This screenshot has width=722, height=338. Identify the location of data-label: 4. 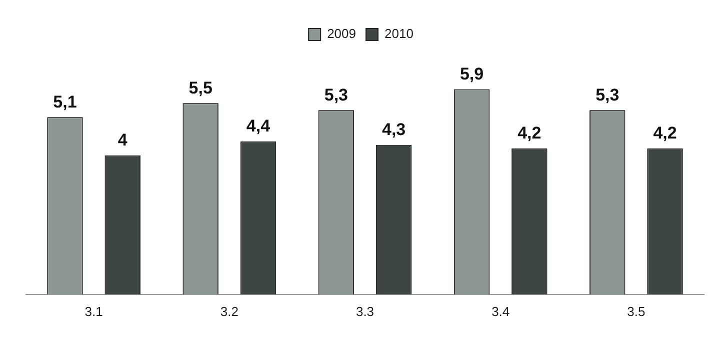
(123, 140).